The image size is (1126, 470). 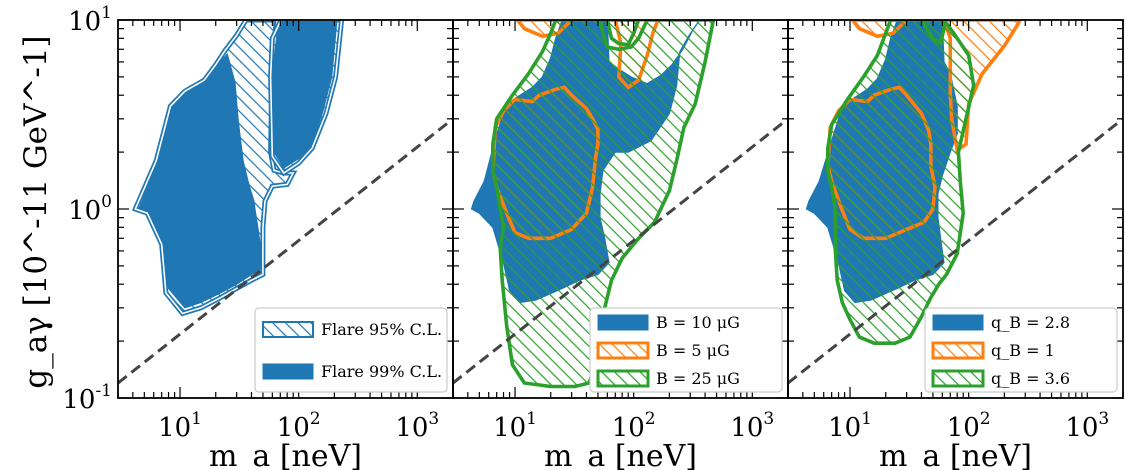 What do you see at coordinates (90, 209) in the screenshot?
I see `y-tick-label: 10⁰` at bounding box center [90, 209].